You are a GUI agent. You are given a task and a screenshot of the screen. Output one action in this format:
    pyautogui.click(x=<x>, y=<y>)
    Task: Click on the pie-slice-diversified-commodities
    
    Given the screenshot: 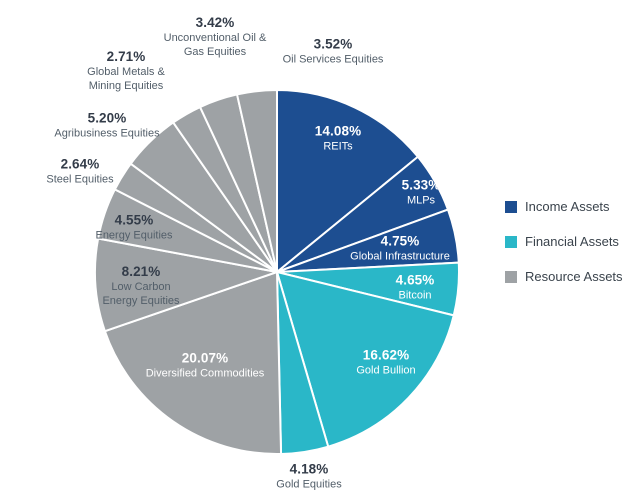 What is the action you would take?
    pyautogui.click(x=193, y=363)
    